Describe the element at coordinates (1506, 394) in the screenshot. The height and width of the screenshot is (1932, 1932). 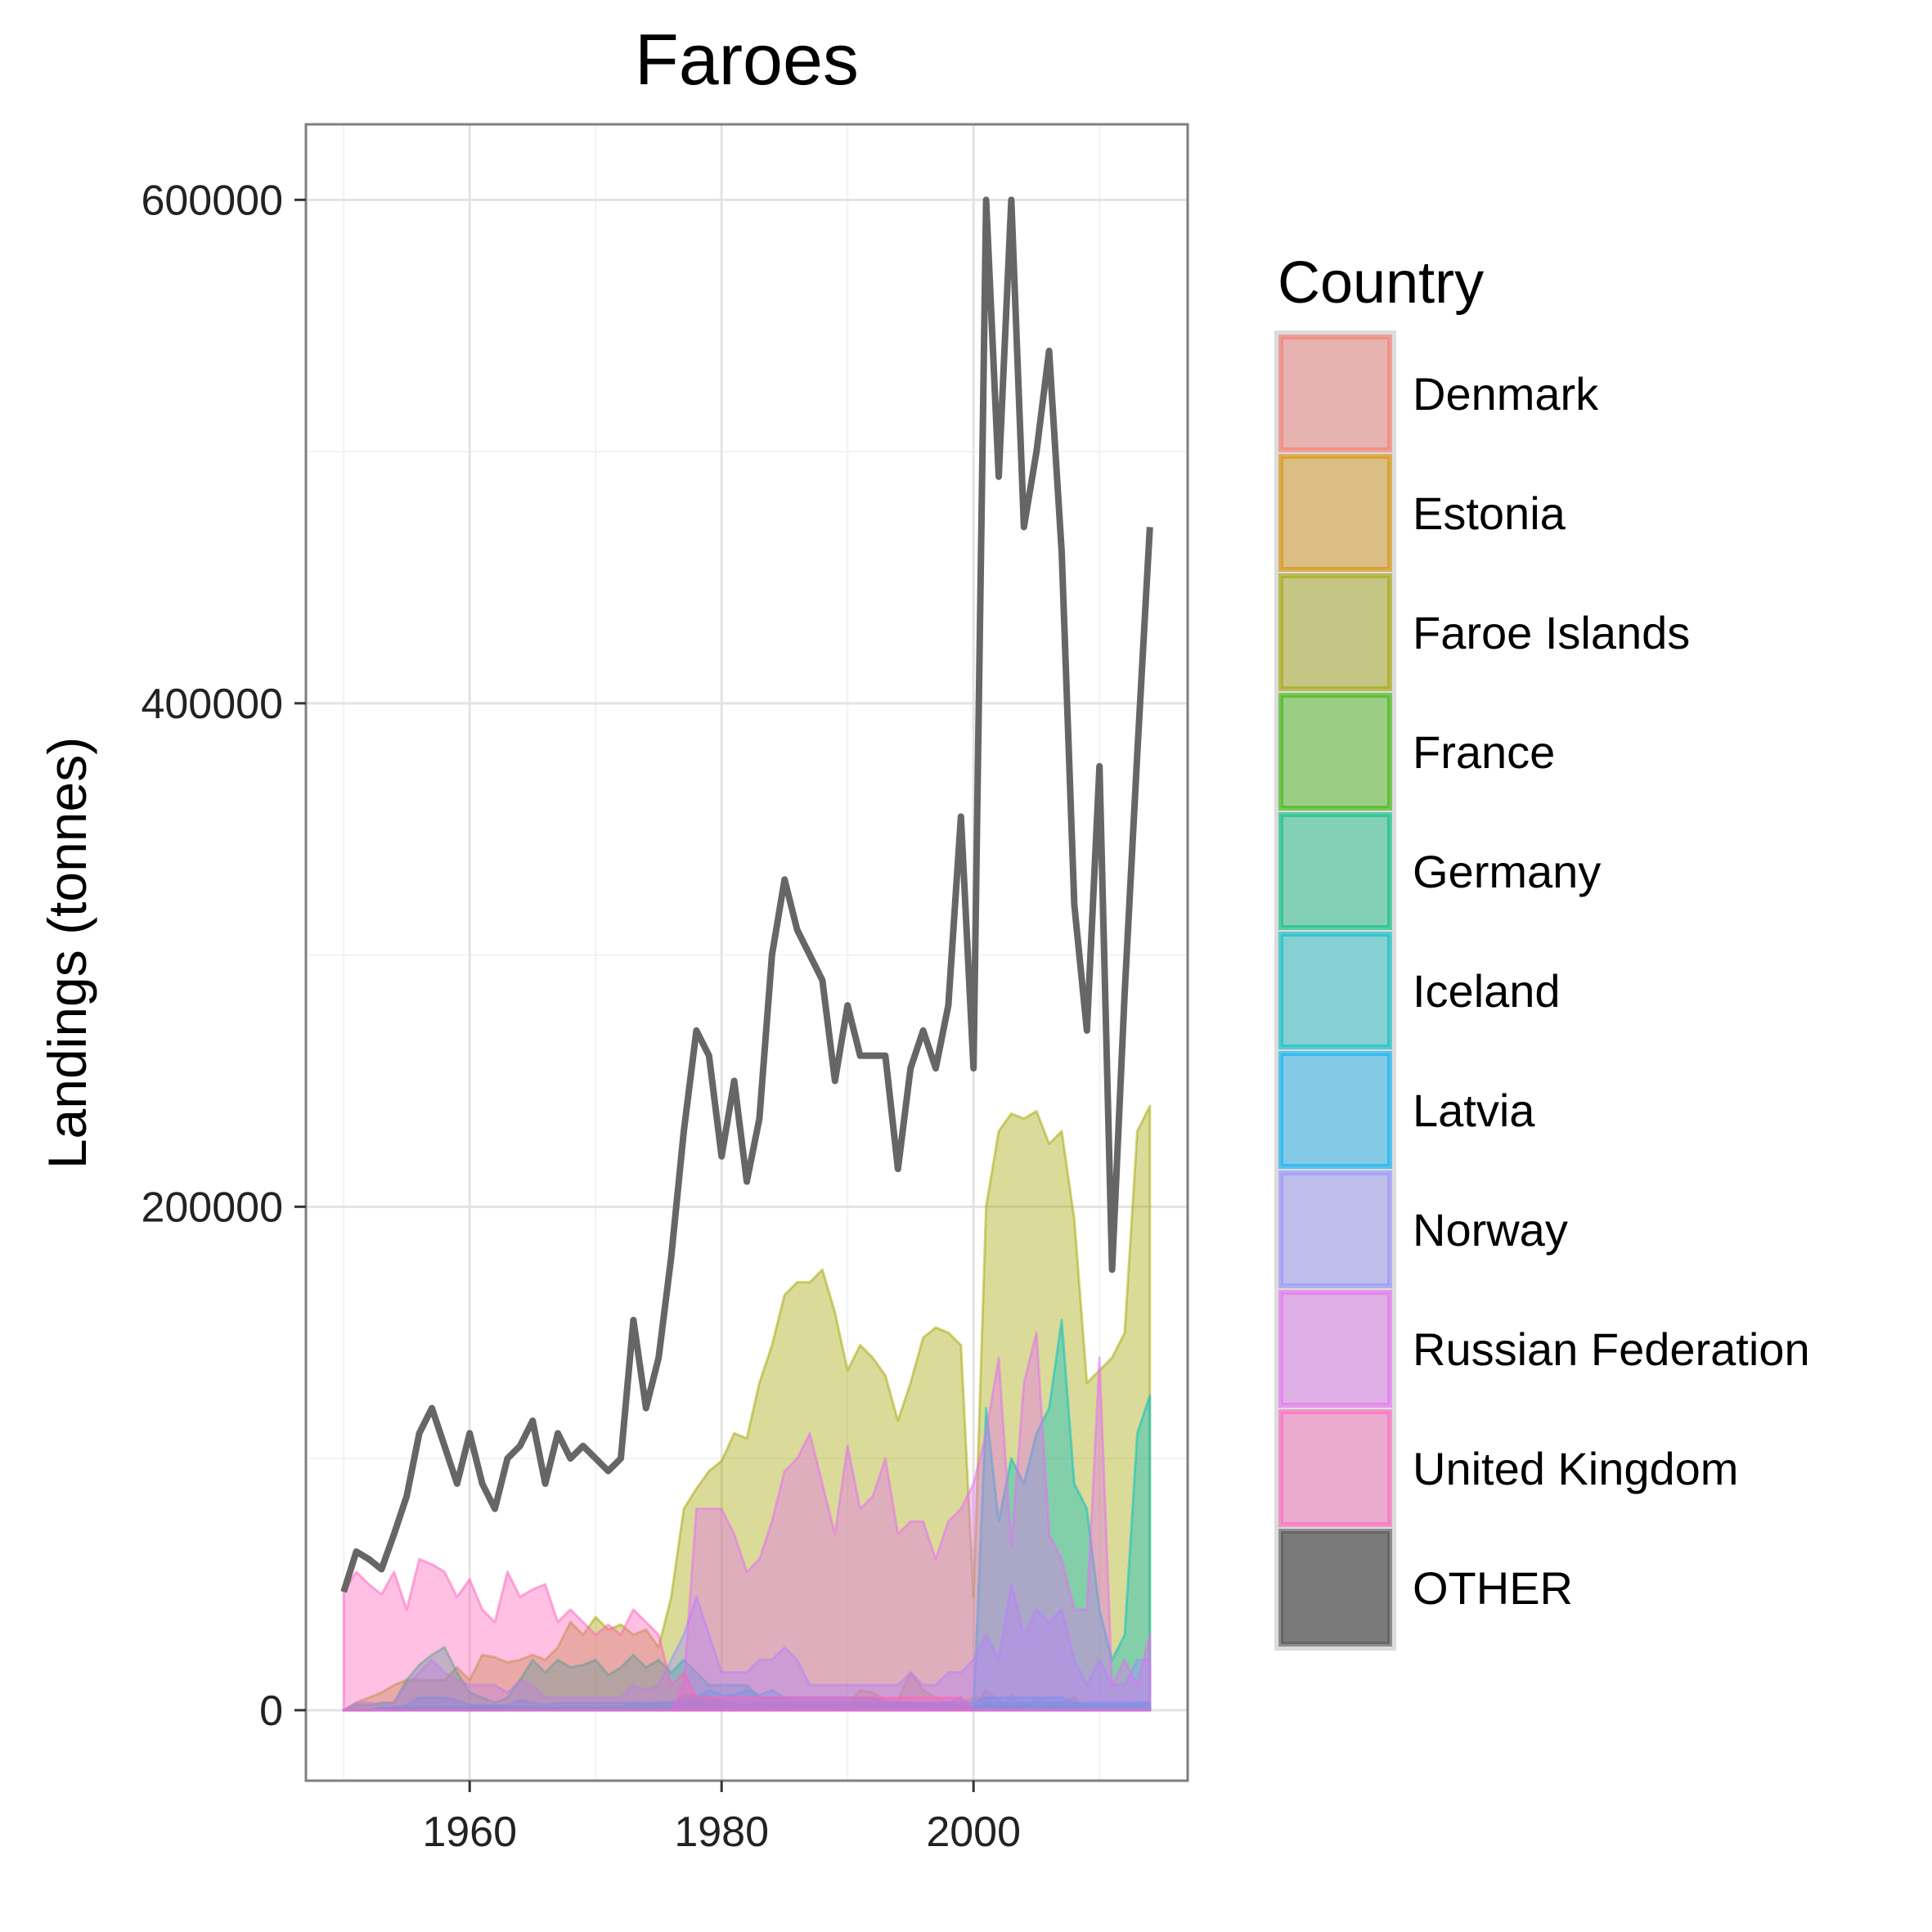
I see `legend-label: Denmark` at that location.